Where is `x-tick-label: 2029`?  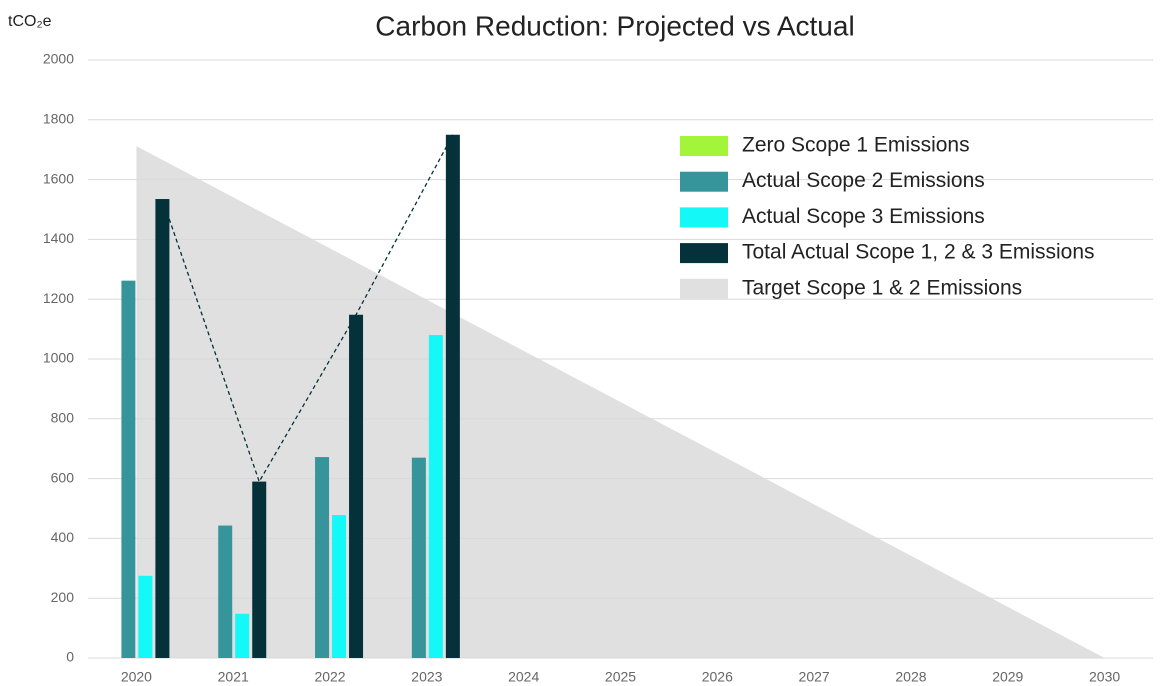
x-tick-label: 2029 is located at coordinates (1007, 677).